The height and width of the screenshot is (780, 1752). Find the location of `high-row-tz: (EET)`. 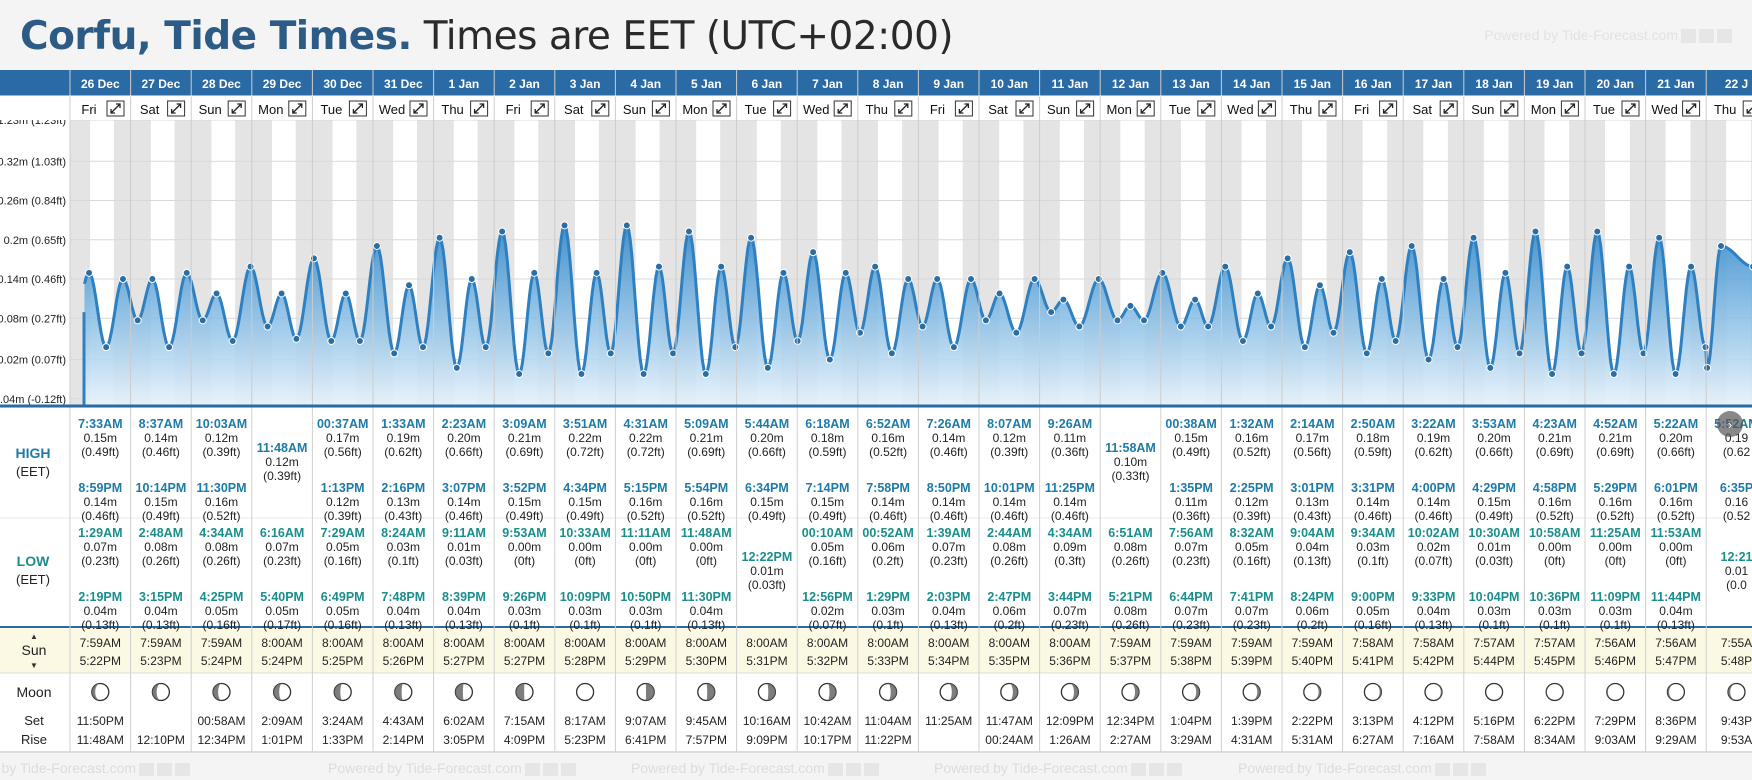

high-row-tz: (EET) is located at coordinates (33, 471).